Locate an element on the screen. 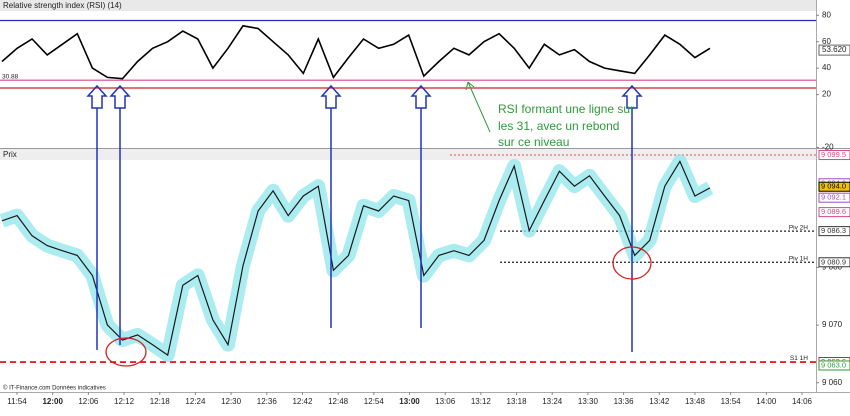 The width and height of the screenshot is (850, 416). green-arrow is located at coordinates (478, 107).